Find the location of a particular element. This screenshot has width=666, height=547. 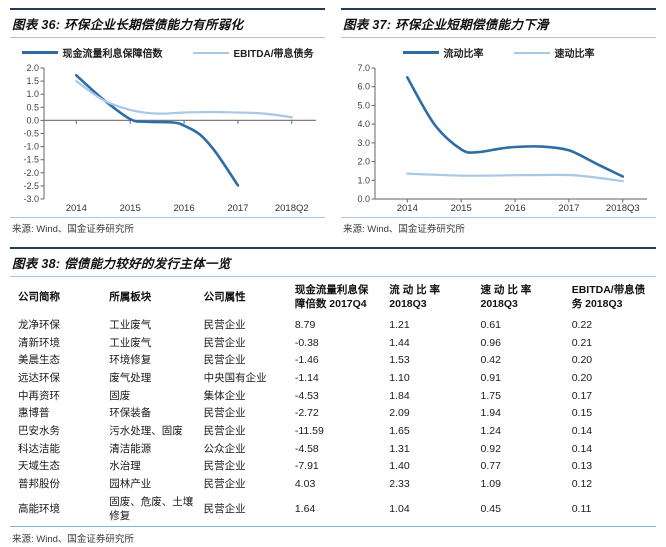

table-cell: 1.64 is located at coordinates (305, 509).